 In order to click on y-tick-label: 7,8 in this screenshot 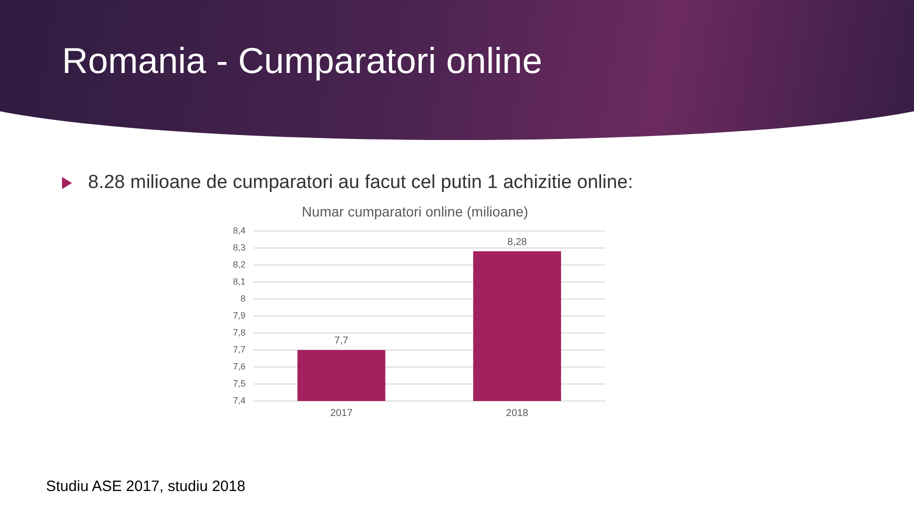, I will do `click(239, 332)`.